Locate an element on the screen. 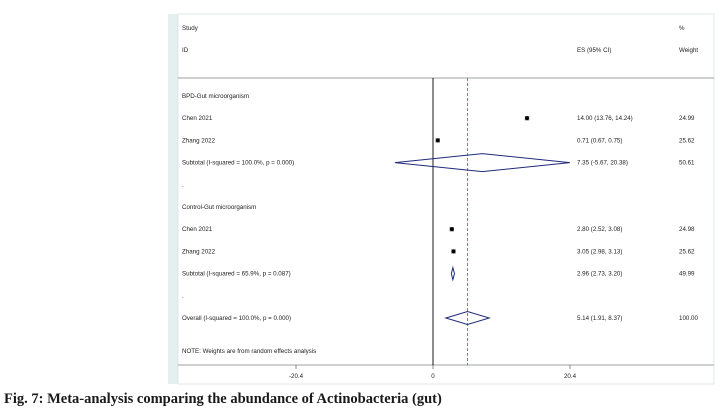  study-es-text: 2.80 (2.52, 3.08) is located at coordinates (599, 229).